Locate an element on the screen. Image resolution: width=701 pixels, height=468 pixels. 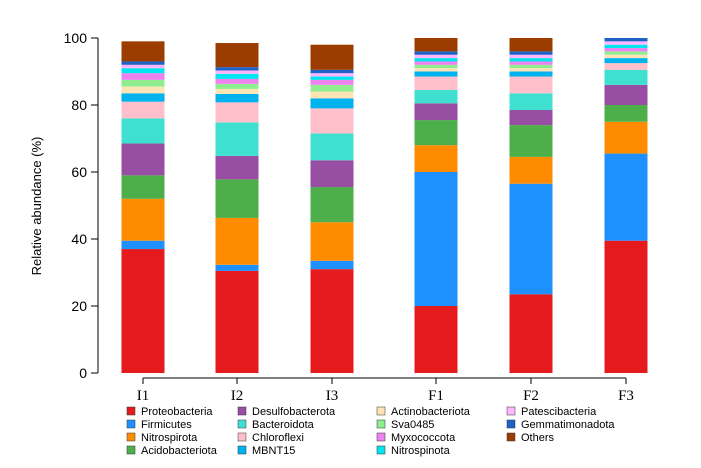
legend-item: MBNT15 is located at coordinates (266, 451).